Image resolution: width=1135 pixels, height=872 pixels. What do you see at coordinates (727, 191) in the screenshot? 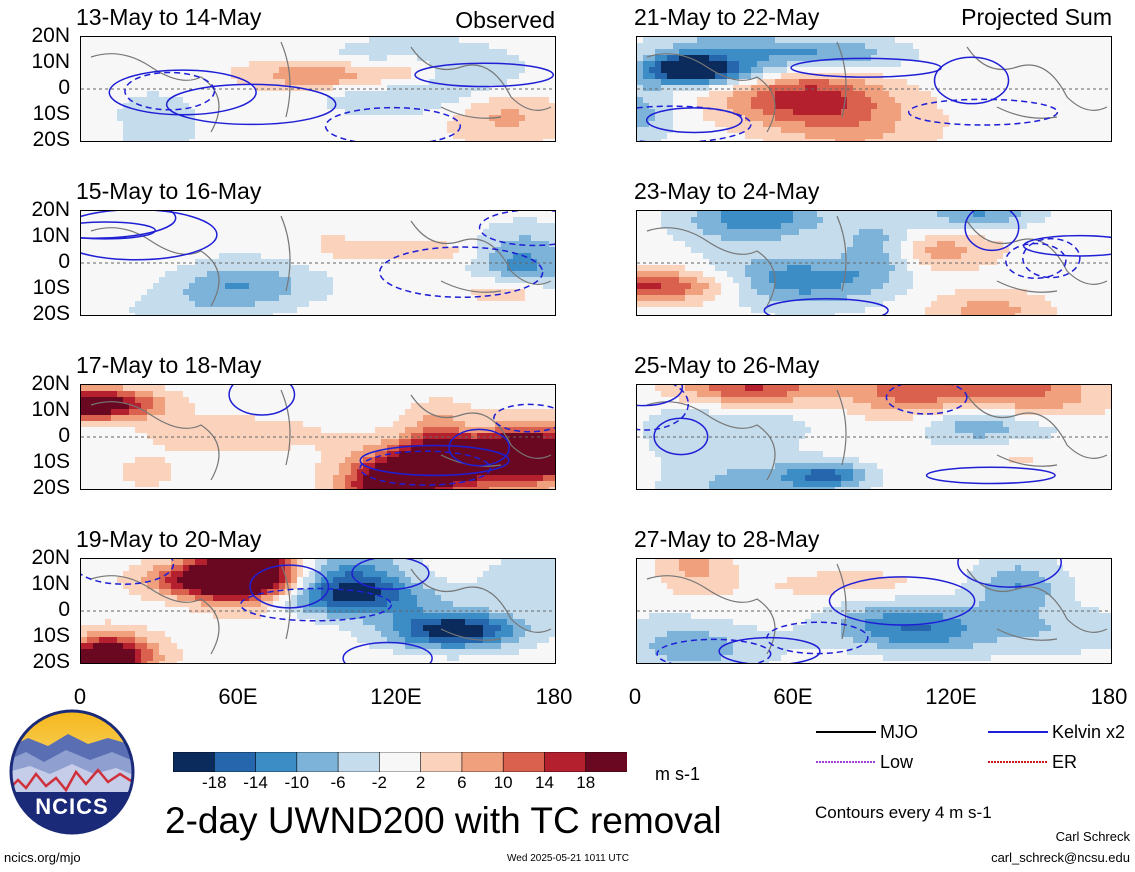
I see `panel-title: 23-May to 24-May` at bounding box center [727, 191].